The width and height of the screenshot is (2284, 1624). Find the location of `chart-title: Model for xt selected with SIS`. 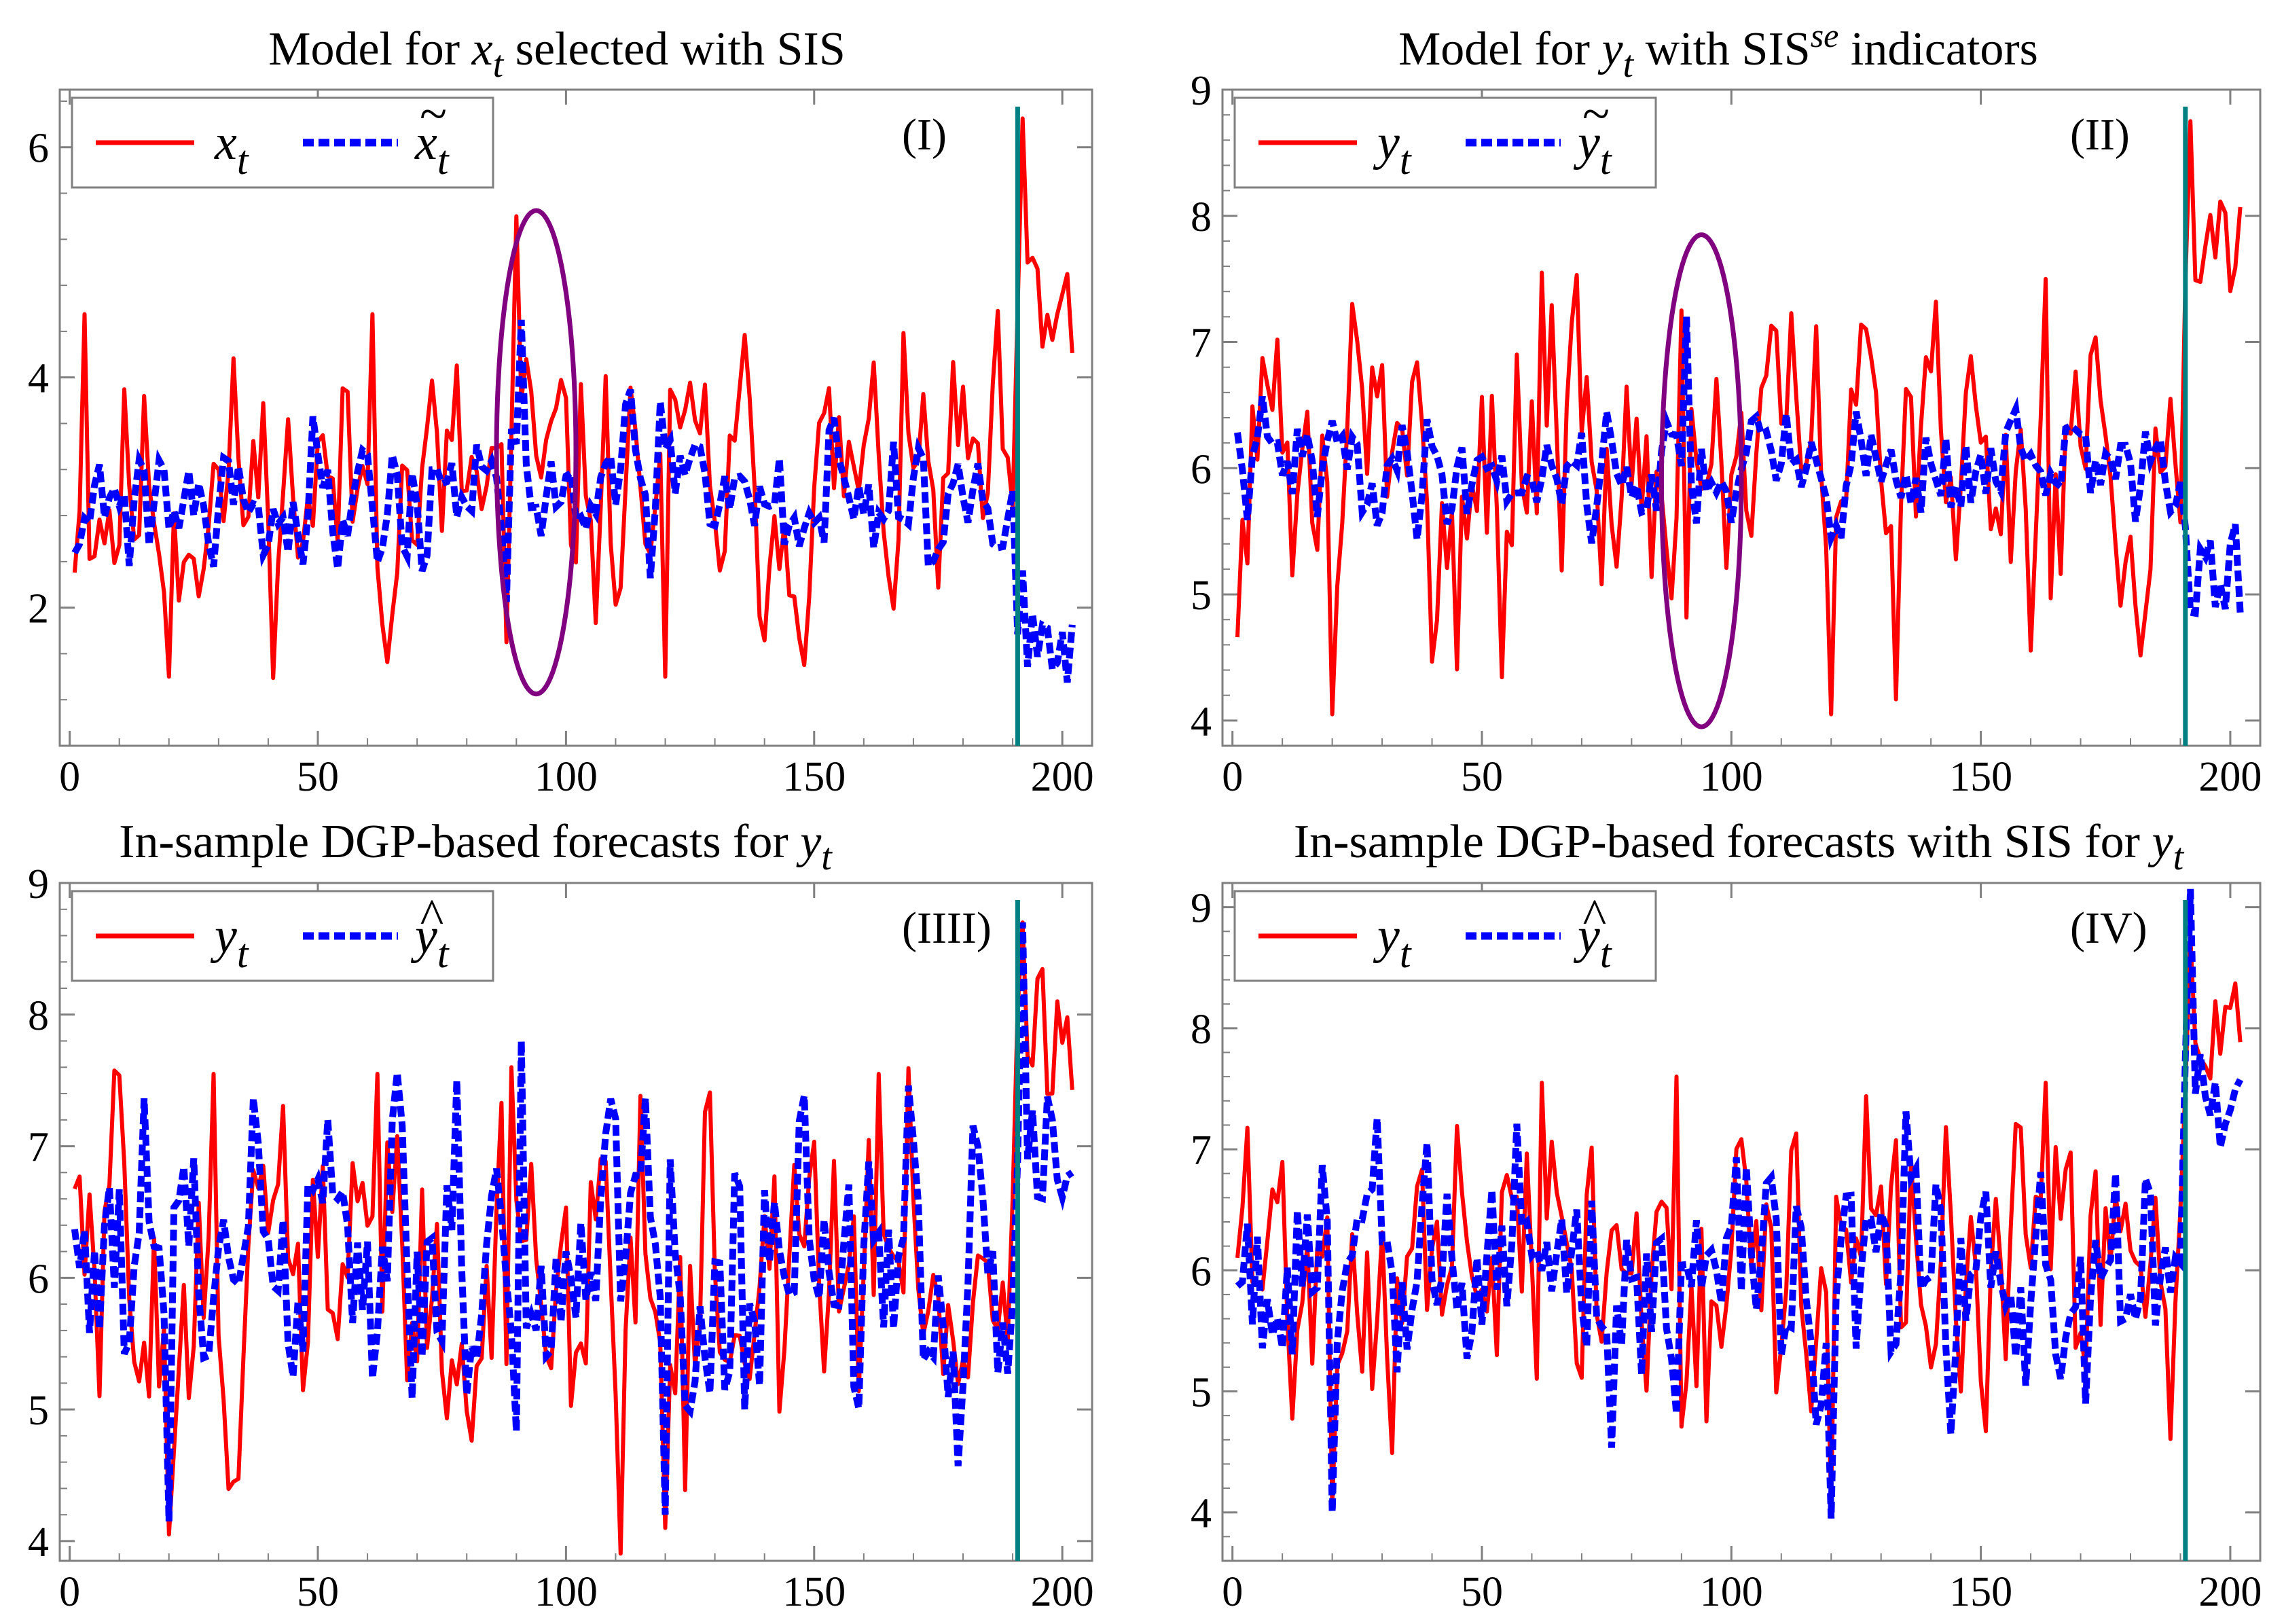

chart-title: Model for xt selected with SIS is located at coordinates (557, 54).